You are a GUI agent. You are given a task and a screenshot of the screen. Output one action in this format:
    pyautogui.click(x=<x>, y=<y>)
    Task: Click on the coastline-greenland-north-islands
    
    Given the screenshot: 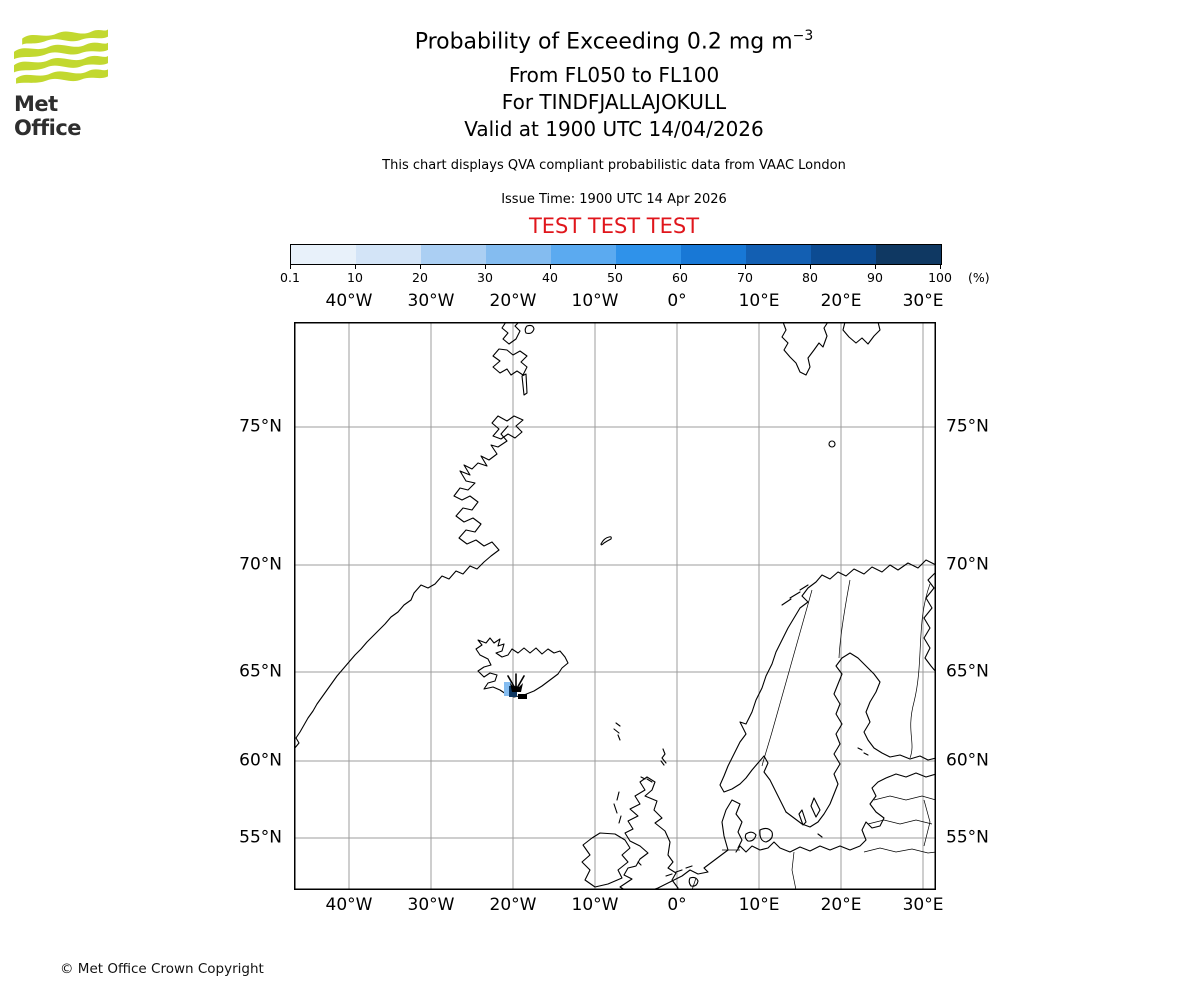 What is the action you would take?
    pyautogui.click(x=513, y=381)
    